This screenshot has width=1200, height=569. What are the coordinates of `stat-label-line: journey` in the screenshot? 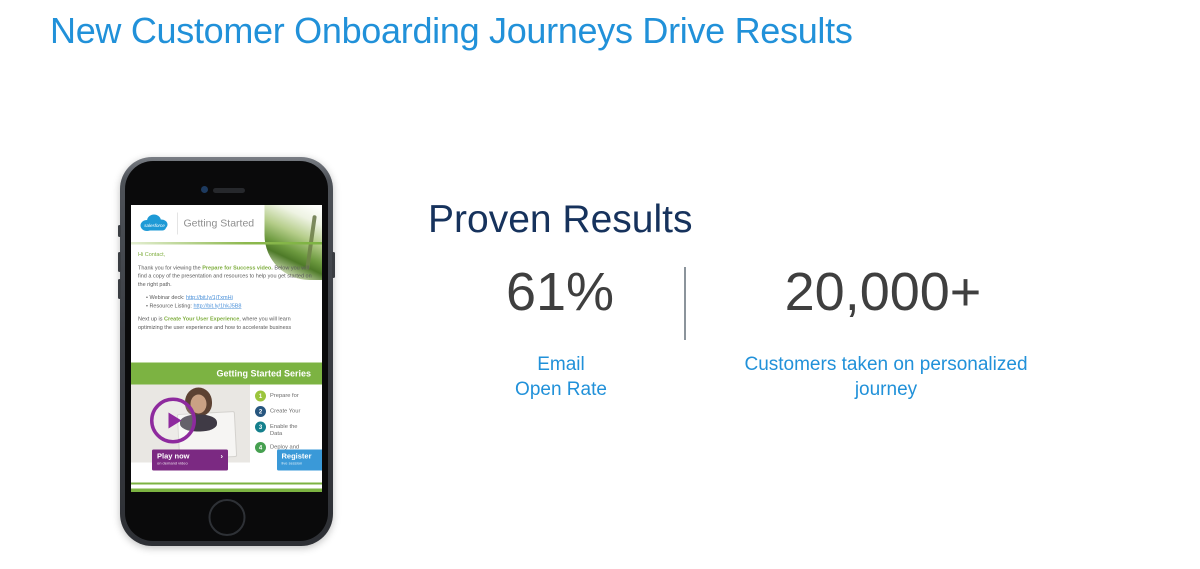 It's located at (886, 389).